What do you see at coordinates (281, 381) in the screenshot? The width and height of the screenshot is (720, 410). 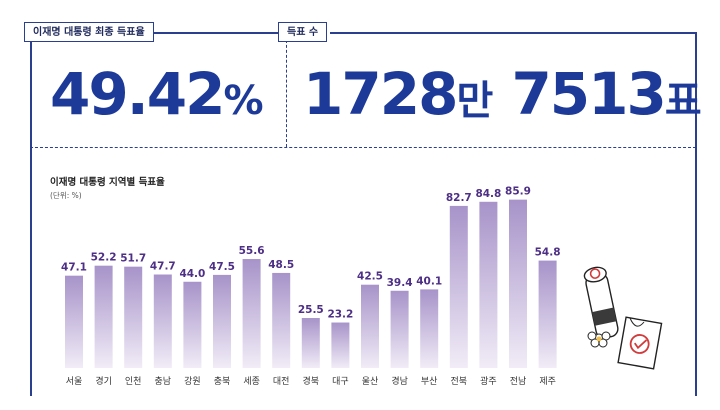 I see `category-label-7: 대전` at bounding box center [281, 381].